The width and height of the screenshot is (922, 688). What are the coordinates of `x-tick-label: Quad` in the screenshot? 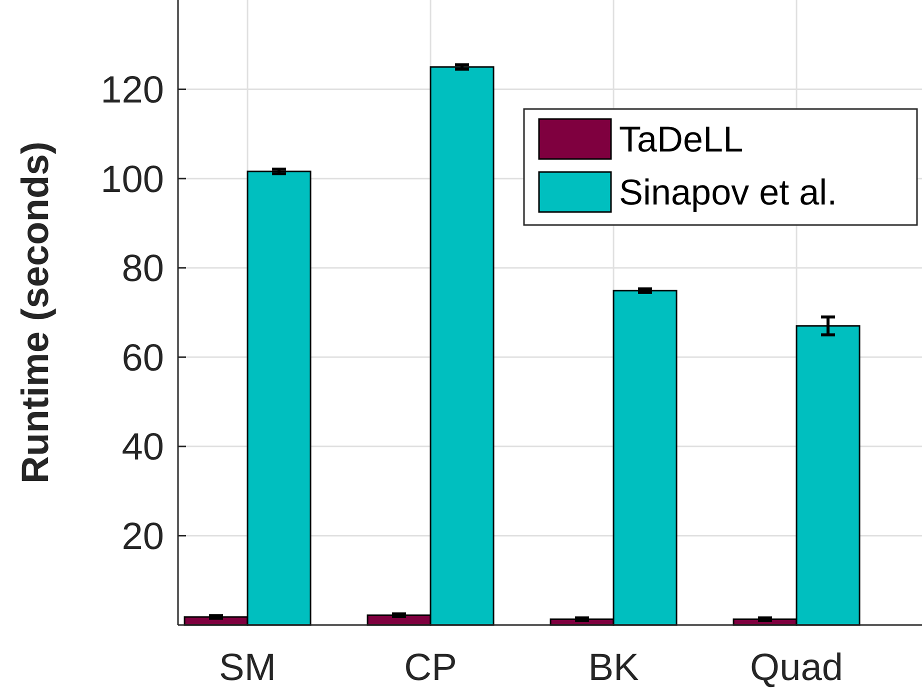 It's located at (797, 667).